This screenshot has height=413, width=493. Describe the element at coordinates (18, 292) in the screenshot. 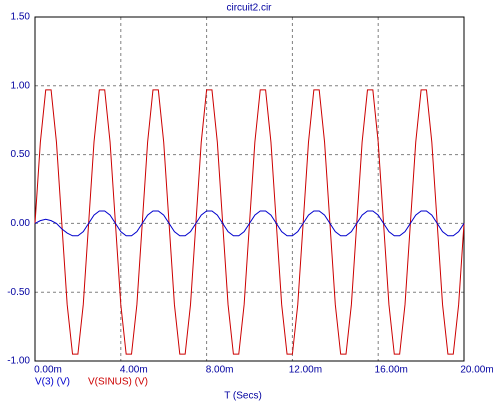

I see `y-tick-label: -0.50` at that location.